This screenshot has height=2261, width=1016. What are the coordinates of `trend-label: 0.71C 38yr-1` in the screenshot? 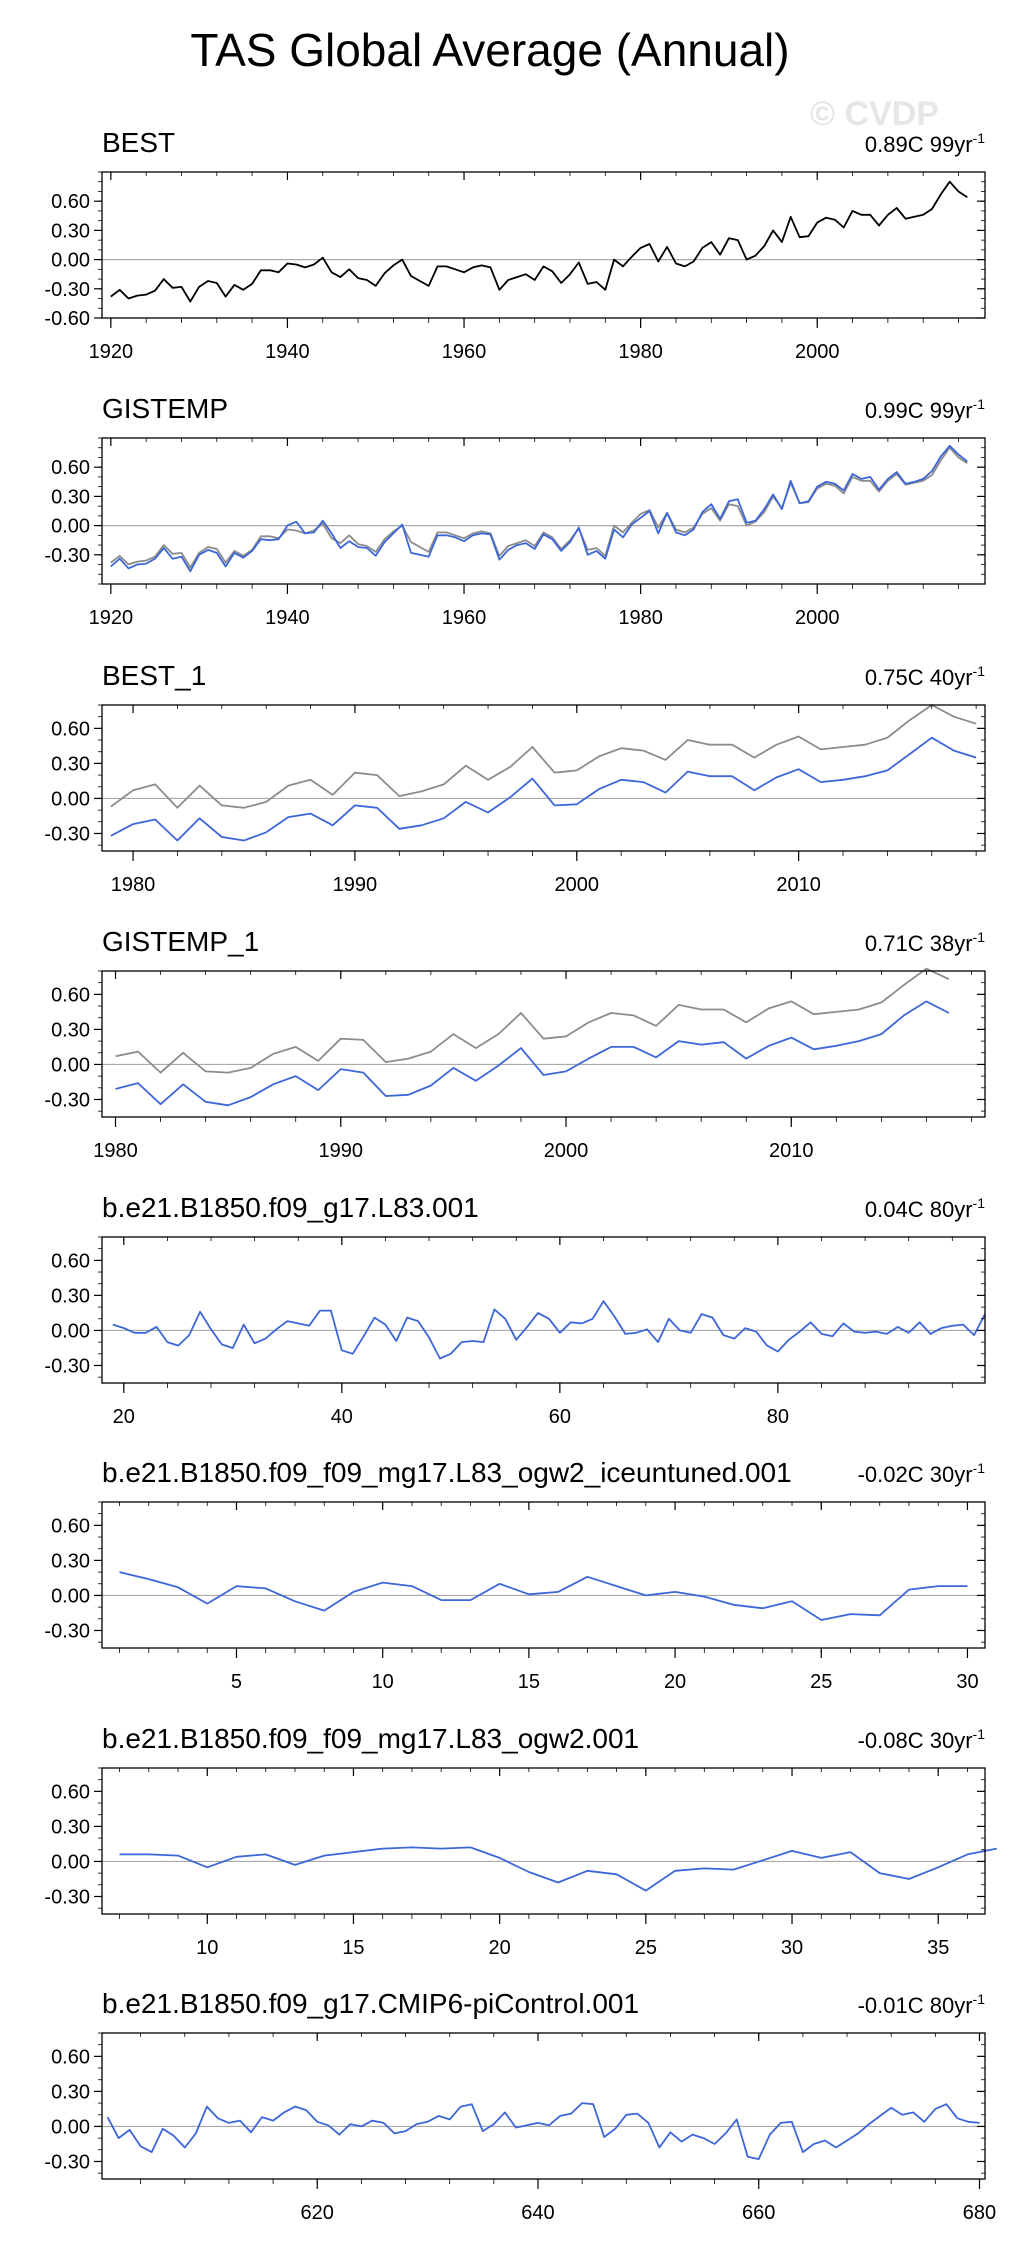 It's located at (925, 942).